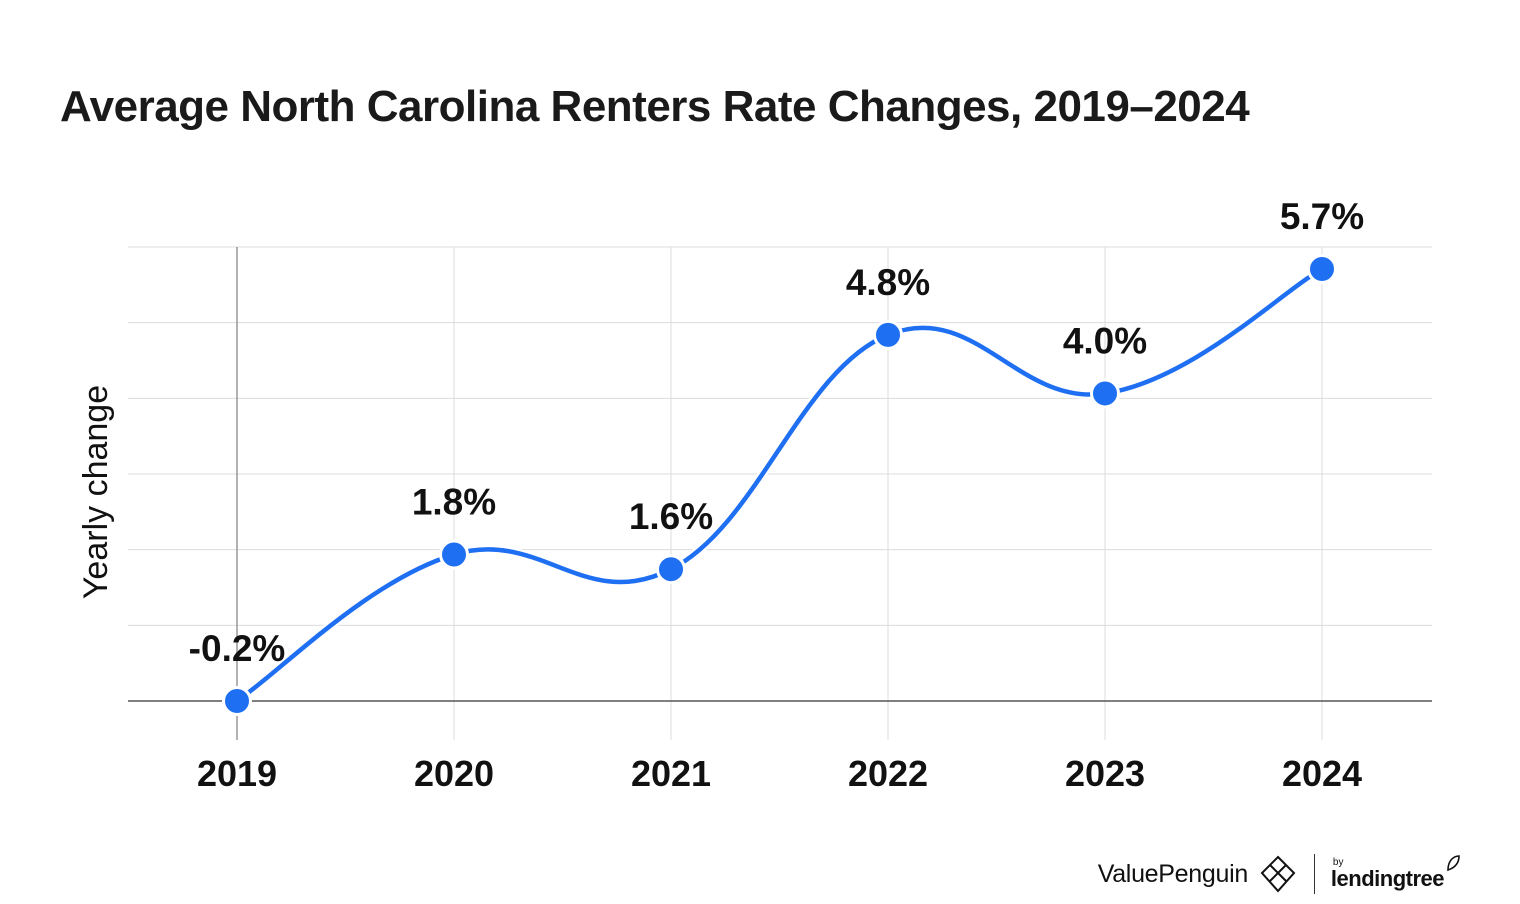  I want to click on x-tick-label: 2023, so click(1105, 773).